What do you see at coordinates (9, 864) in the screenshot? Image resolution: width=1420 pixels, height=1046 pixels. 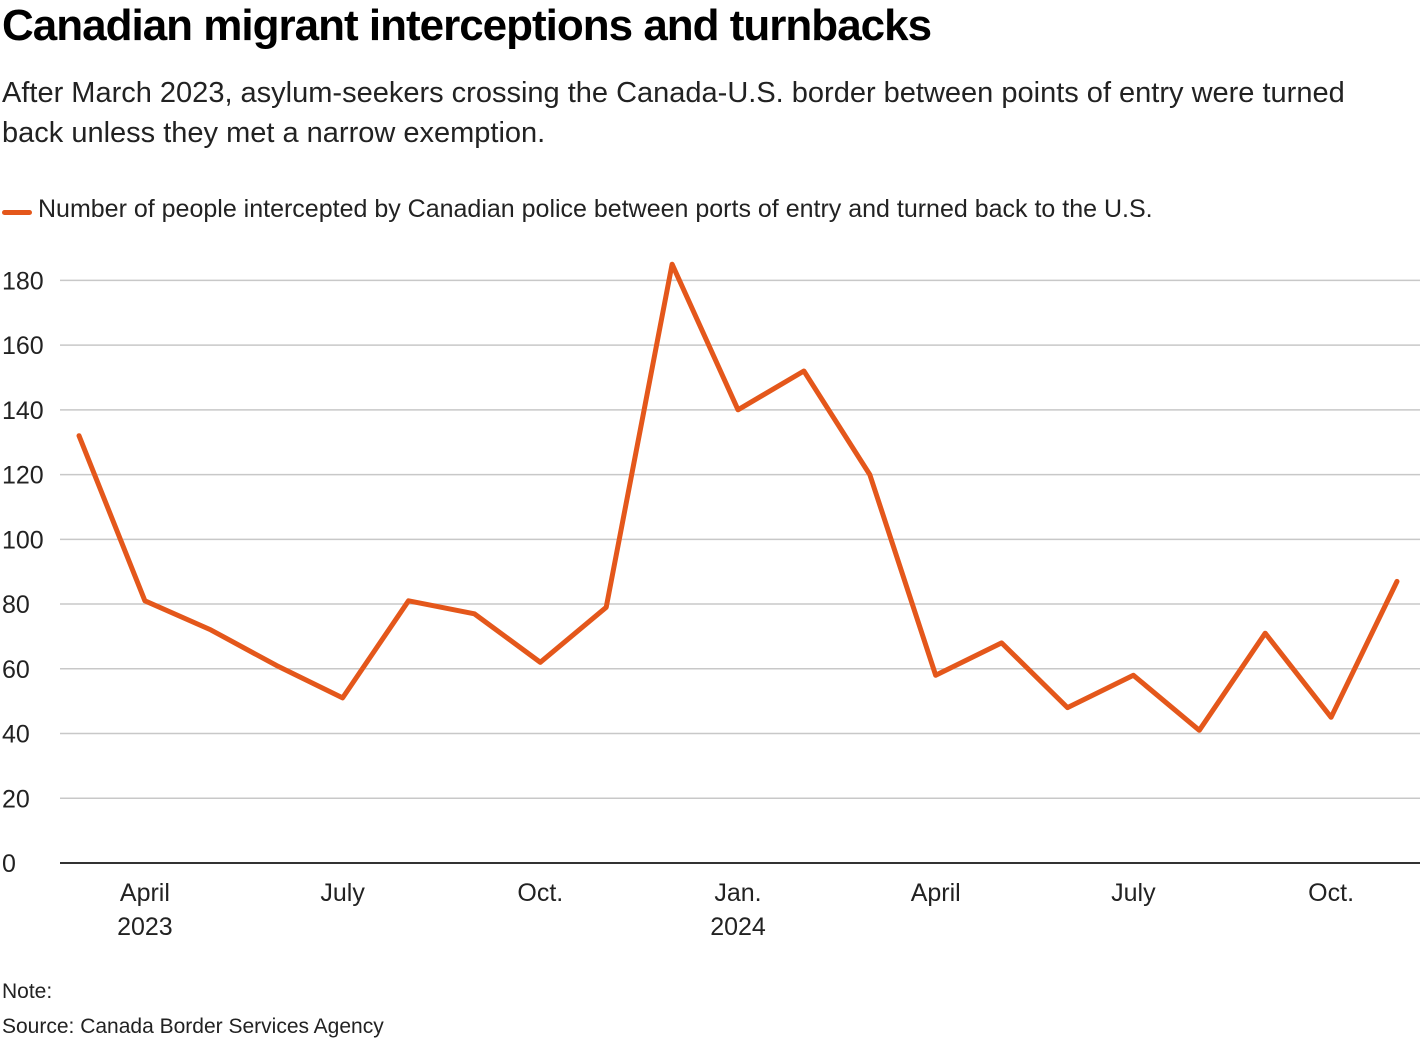 I see `y-tick-label: 0` at bounding box center [9, 864].